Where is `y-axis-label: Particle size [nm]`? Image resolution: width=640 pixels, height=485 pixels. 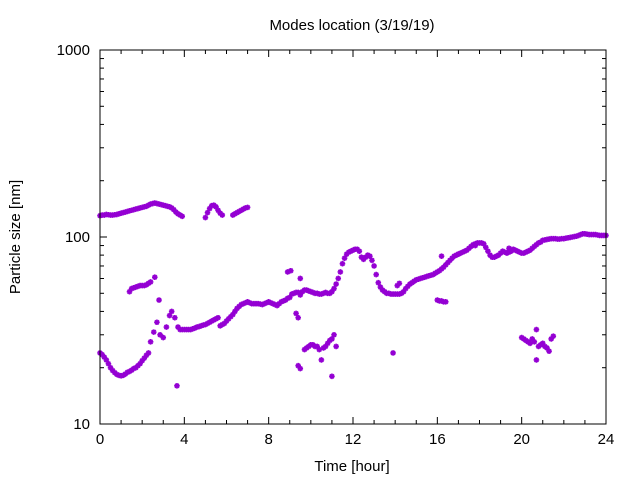 y-axis-label: Particle size [nm] is located at coordinates (15, 237).